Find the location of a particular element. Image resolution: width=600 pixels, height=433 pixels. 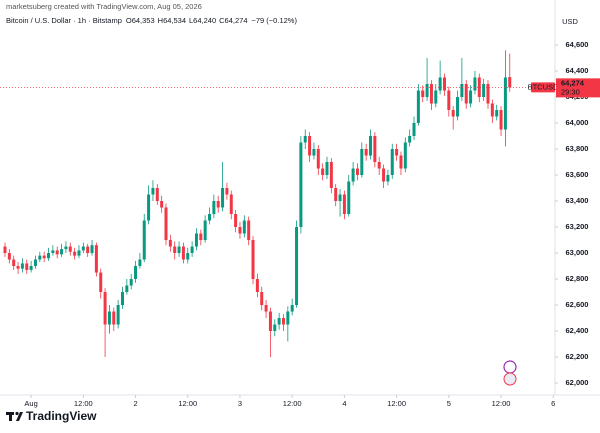

price-tag is located at coordinates (578, 88).